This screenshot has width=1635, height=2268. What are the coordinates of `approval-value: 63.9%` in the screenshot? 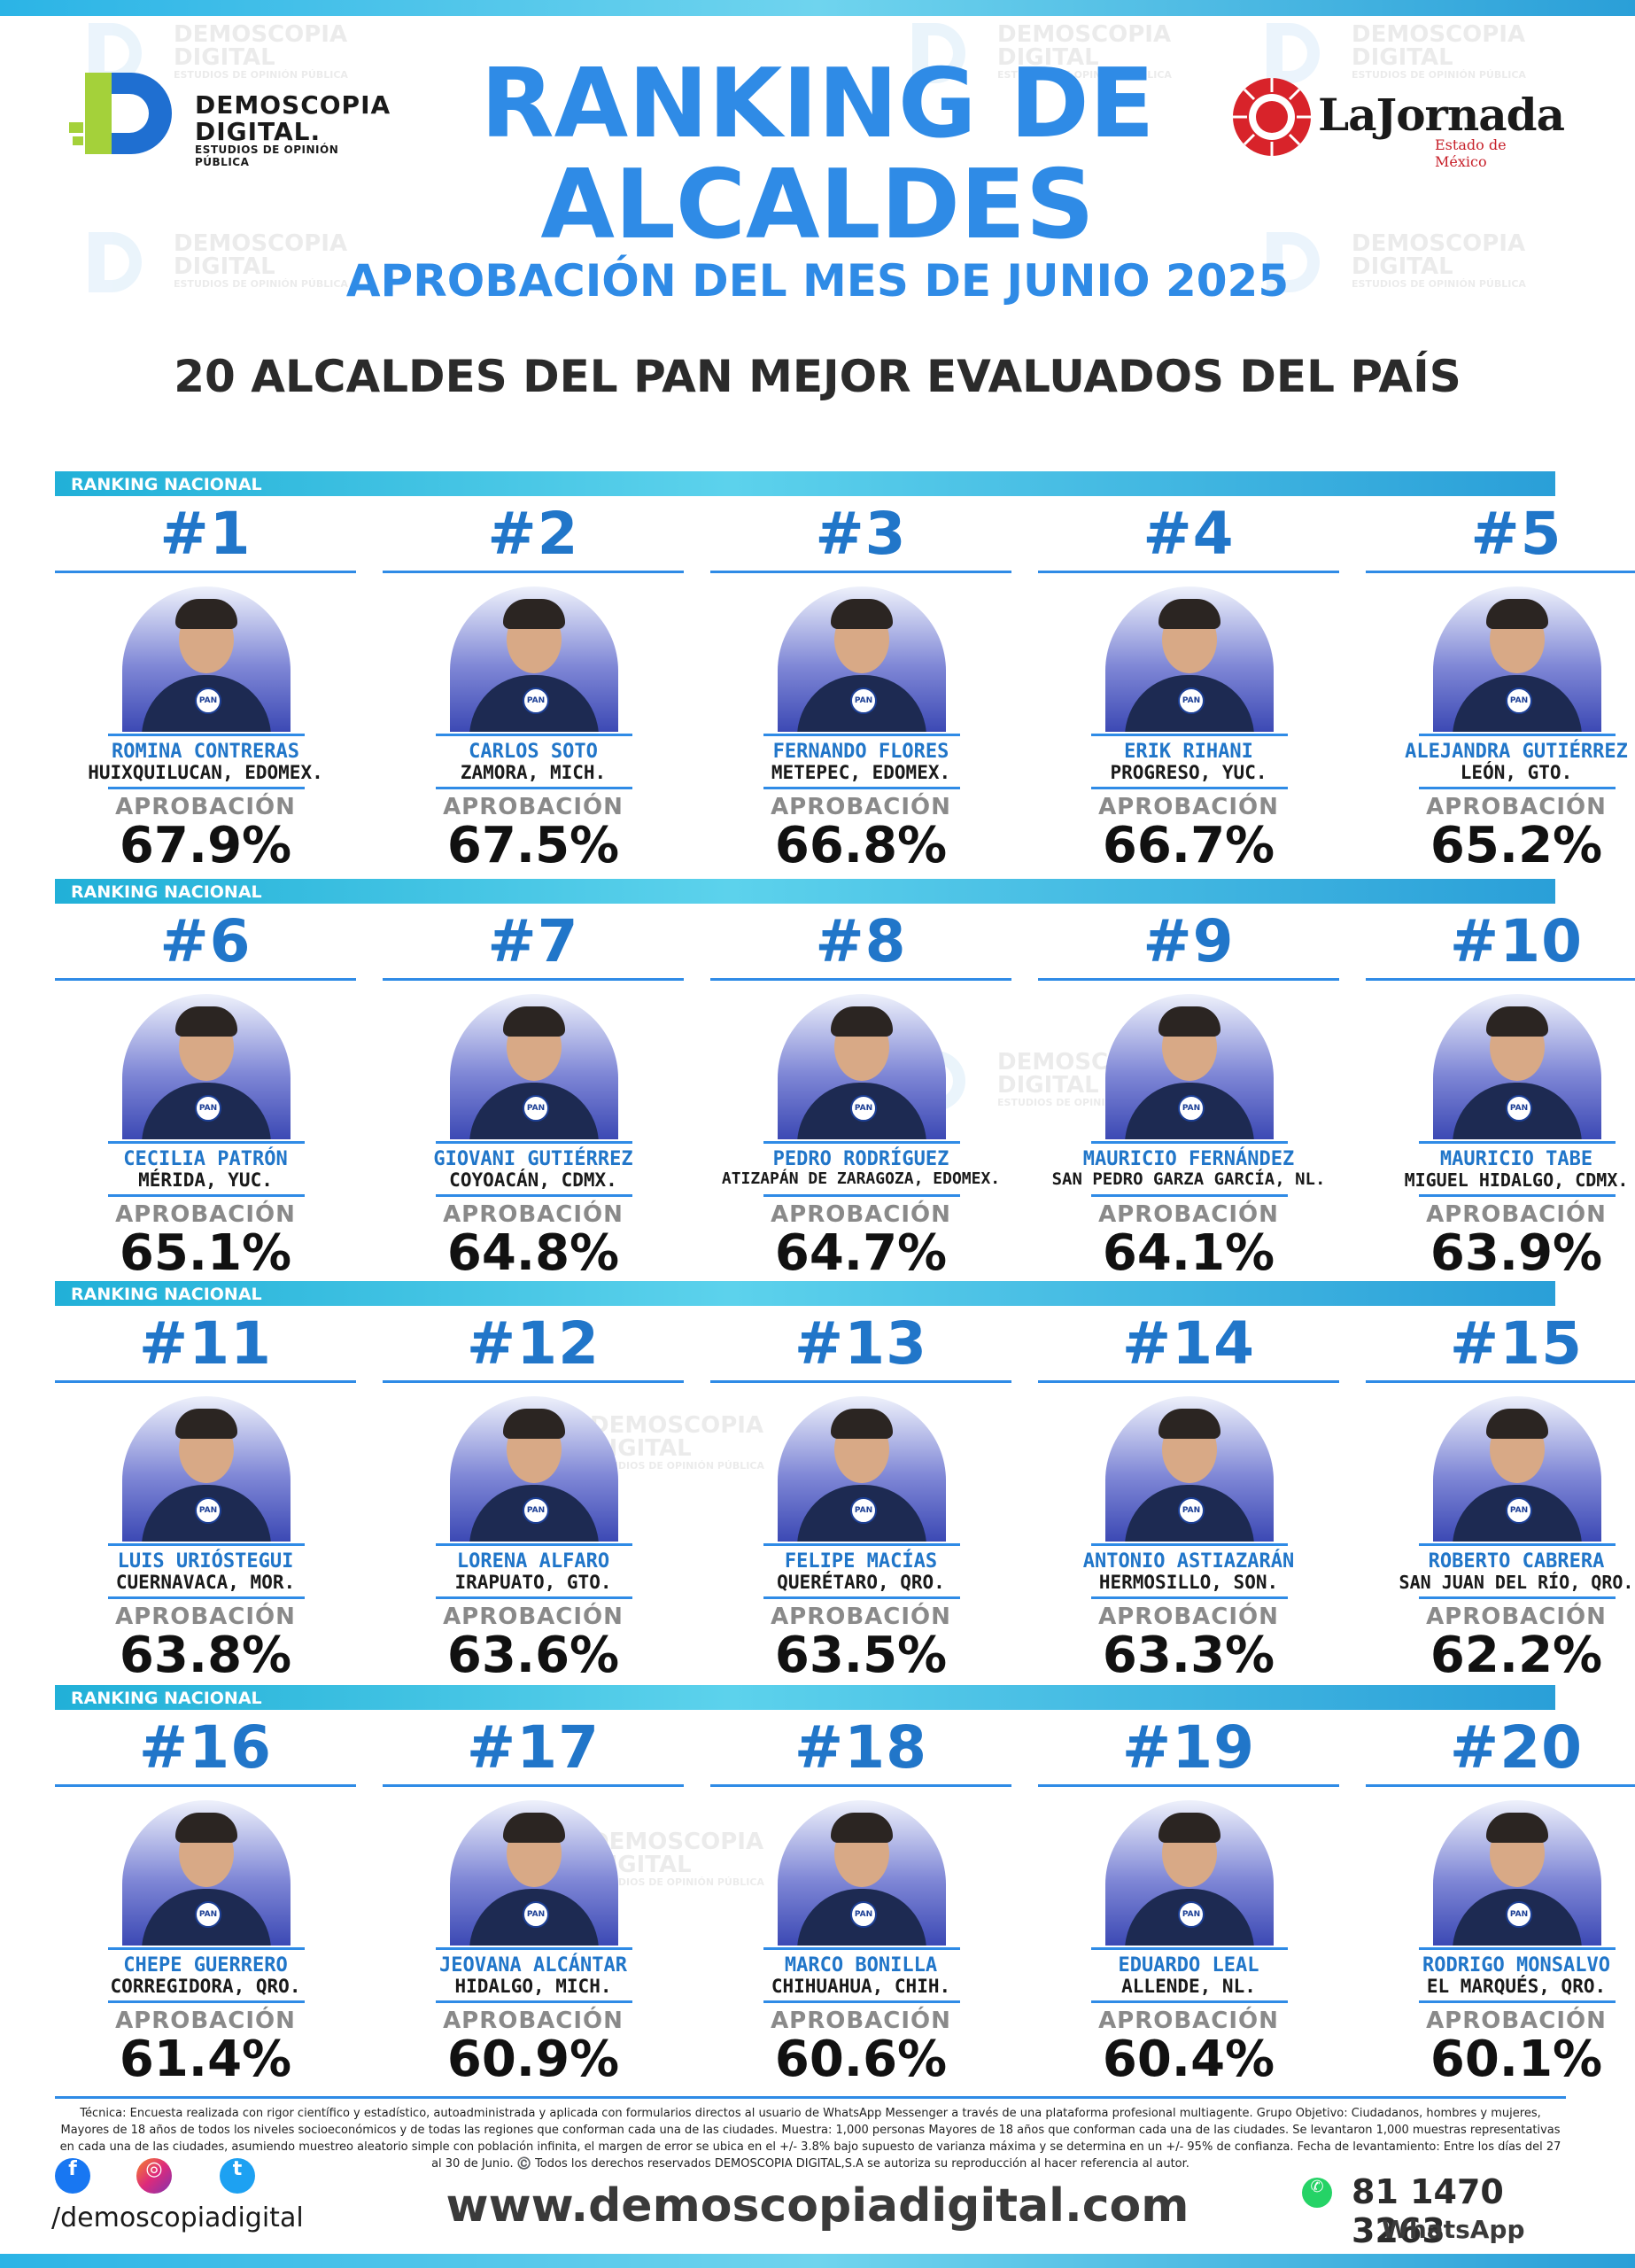 It's located at (1516, 1253).